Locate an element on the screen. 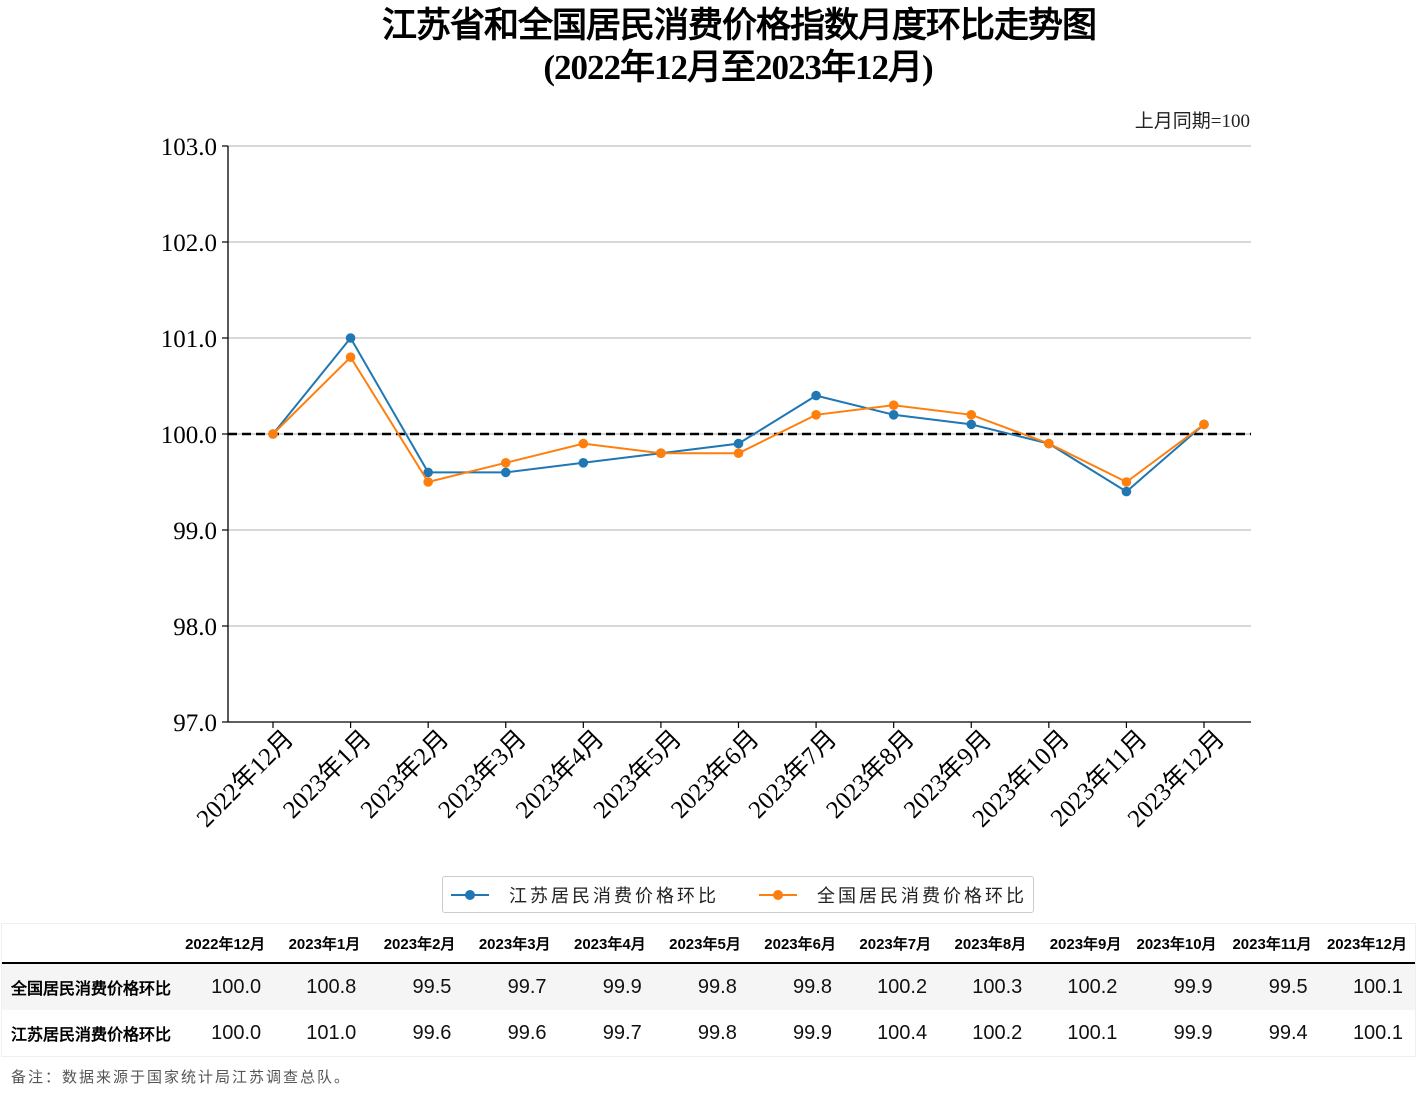  y-tick-labels: 97.0 98.0 99.0 100.0 101.0 102.0 103.0 is located at coordinates (189, 435).